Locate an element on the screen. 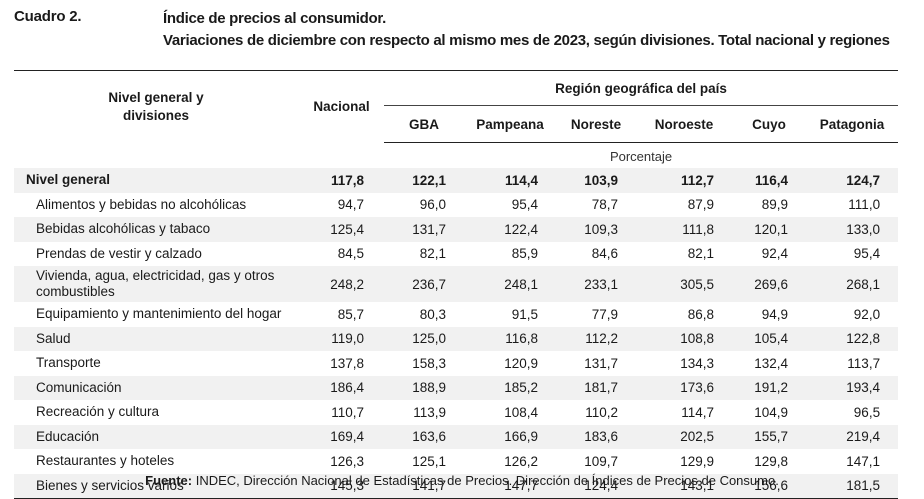 This screenshot has width=924, height=499. cell-value: 92,0 is located at coordinates (867, 314).